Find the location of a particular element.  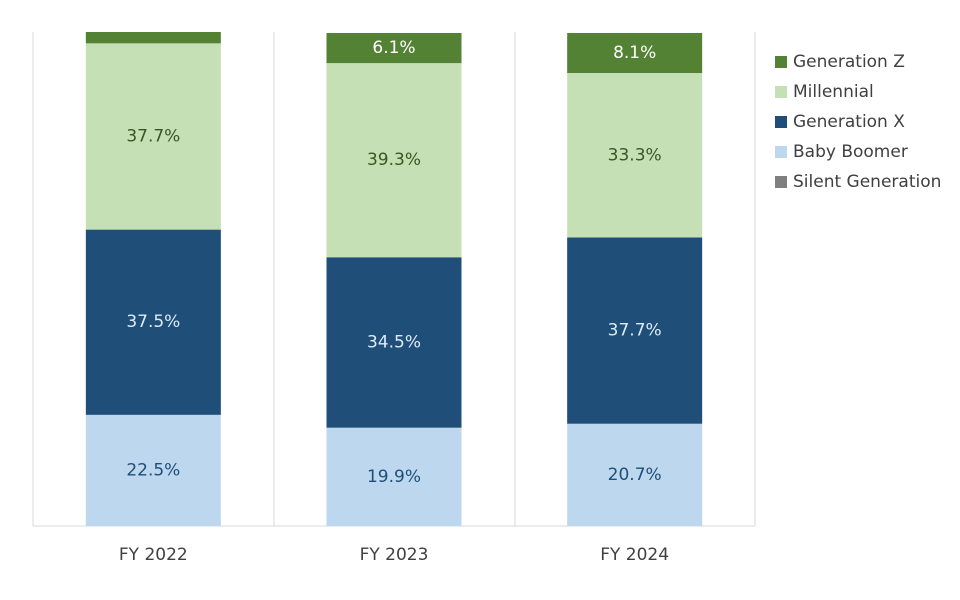

data-label-generation-z-fy-2024: 8.1% is located at coordinates (634, 53).